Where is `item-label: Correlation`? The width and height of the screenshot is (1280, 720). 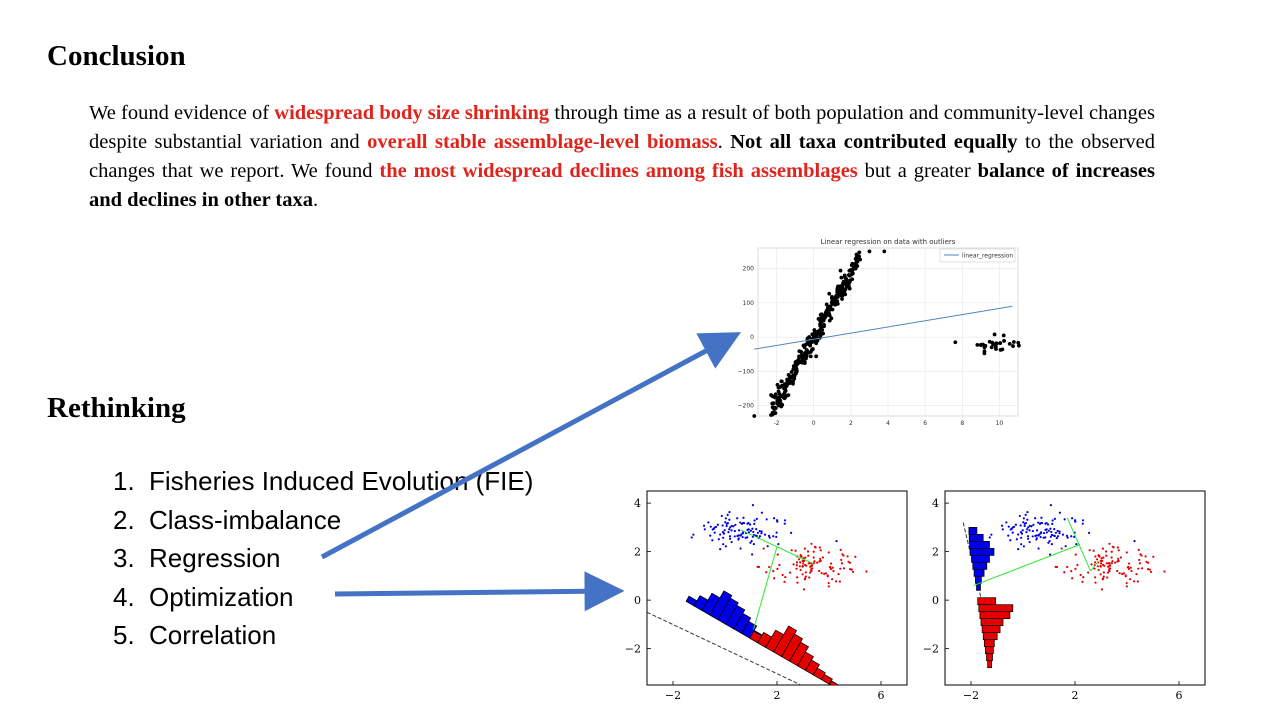
item-label: Correlation is located at coordinates (213, 635).